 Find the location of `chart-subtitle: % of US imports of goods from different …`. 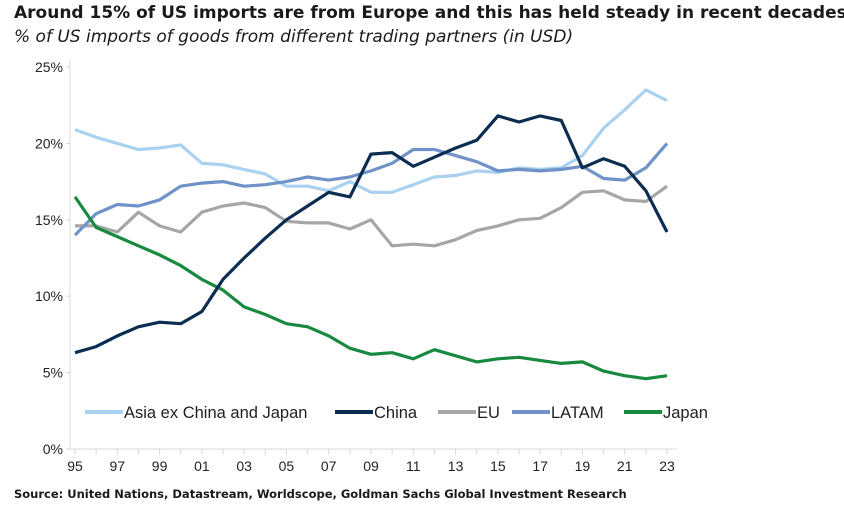

chart-subtitle: % of US imports of goods from different … is located at coordinates (294, 37).